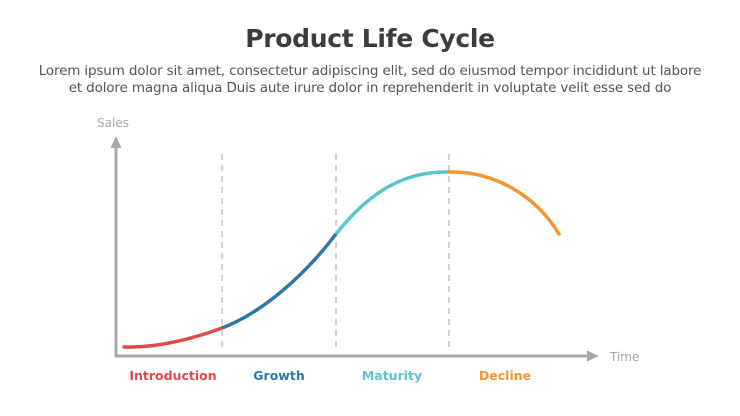 Image resolution: width=740 pixels, height=416 pixels. I want to click on stage-label-introduction: Introduction, so click(172, 375).